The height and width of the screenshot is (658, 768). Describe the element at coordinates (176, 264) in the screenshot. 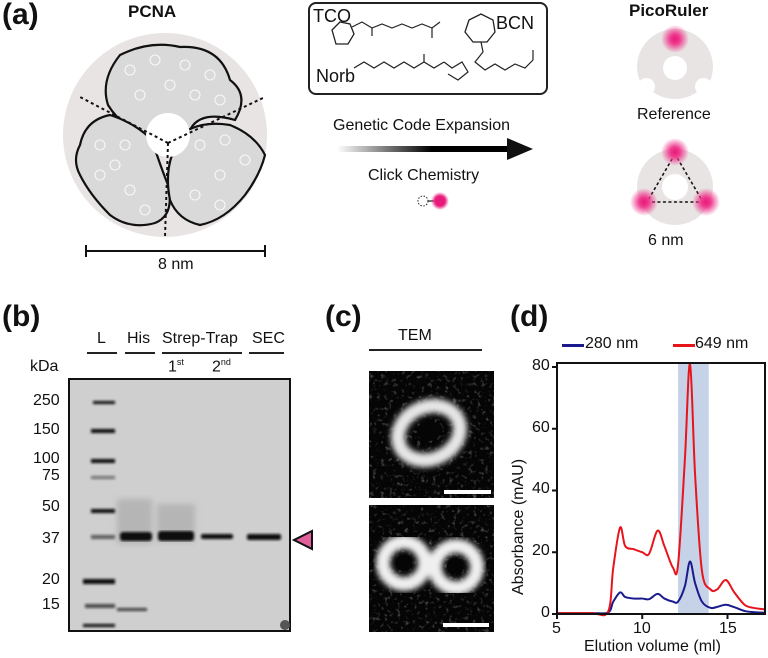

I see `pcna-scale-label: 8 nm` at that location.